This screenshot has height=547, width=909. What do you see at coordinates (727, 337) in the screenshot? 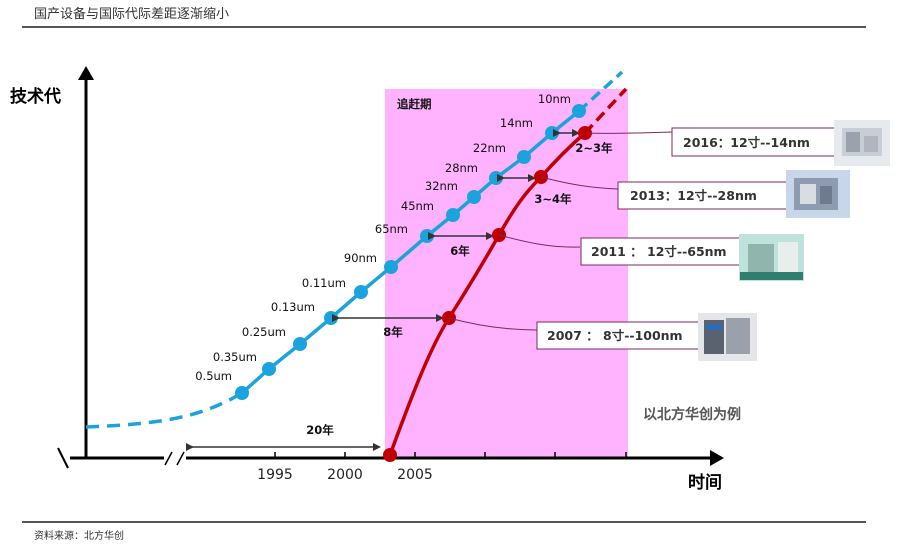
I see `equipment-photo-2007` at bounding box center [727, 337].